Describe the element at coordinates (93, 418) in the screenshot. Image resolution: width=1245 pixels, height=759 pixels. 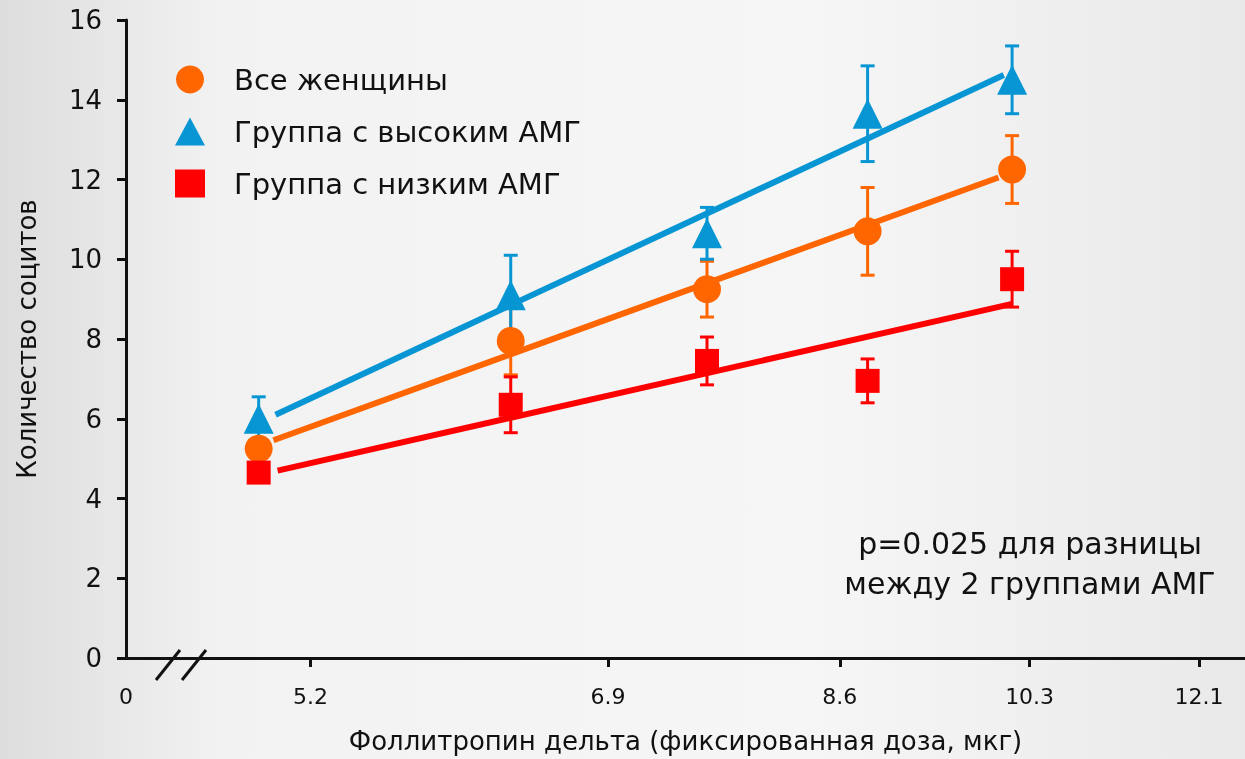
I see `y-tick-label: 6` at that location.